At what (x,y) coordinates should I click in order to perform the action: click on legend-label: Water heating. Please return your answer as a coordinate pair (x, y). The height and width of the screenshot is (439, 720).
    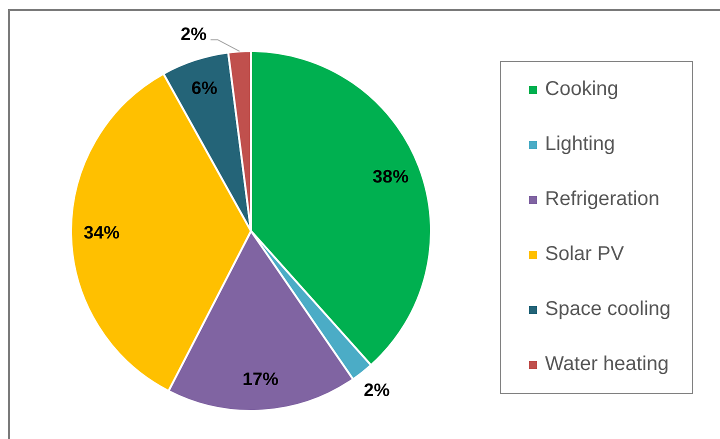
    Looking at the image, I should click on (607, 364).